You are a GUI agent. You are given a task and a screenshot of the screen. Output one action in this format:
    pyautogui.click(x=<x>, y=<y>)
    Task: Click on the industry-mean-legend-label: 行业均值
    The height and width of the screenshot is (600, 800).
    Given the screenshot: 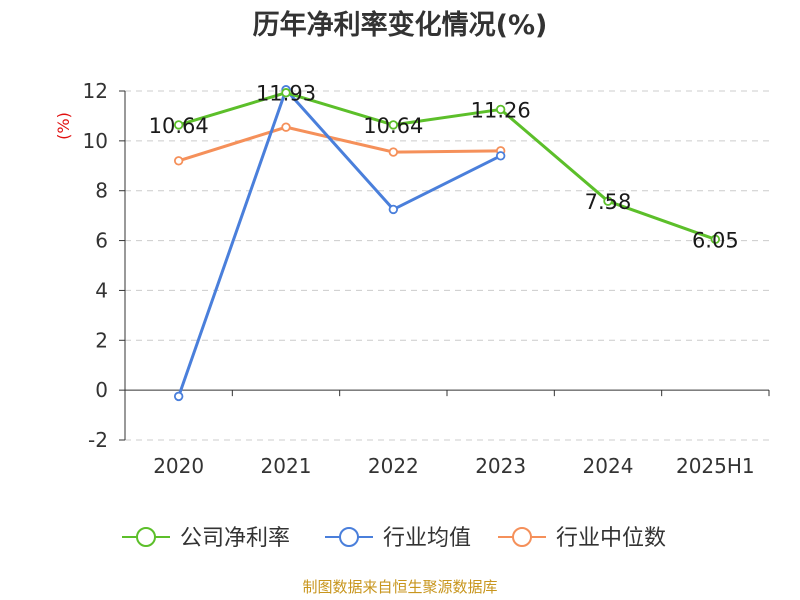 What is the action you would take?
    pyautogui.click(x=427, y=538)
    